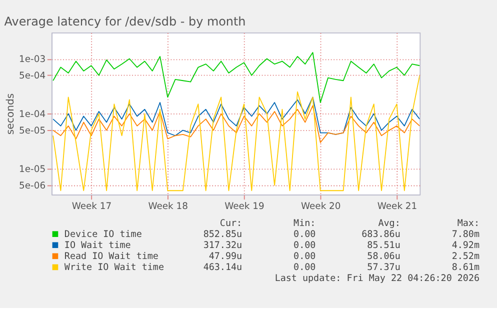 This screenshot has height=311, width=497. I want to click on y-tick-label: 5e-05, so click(32, 131).